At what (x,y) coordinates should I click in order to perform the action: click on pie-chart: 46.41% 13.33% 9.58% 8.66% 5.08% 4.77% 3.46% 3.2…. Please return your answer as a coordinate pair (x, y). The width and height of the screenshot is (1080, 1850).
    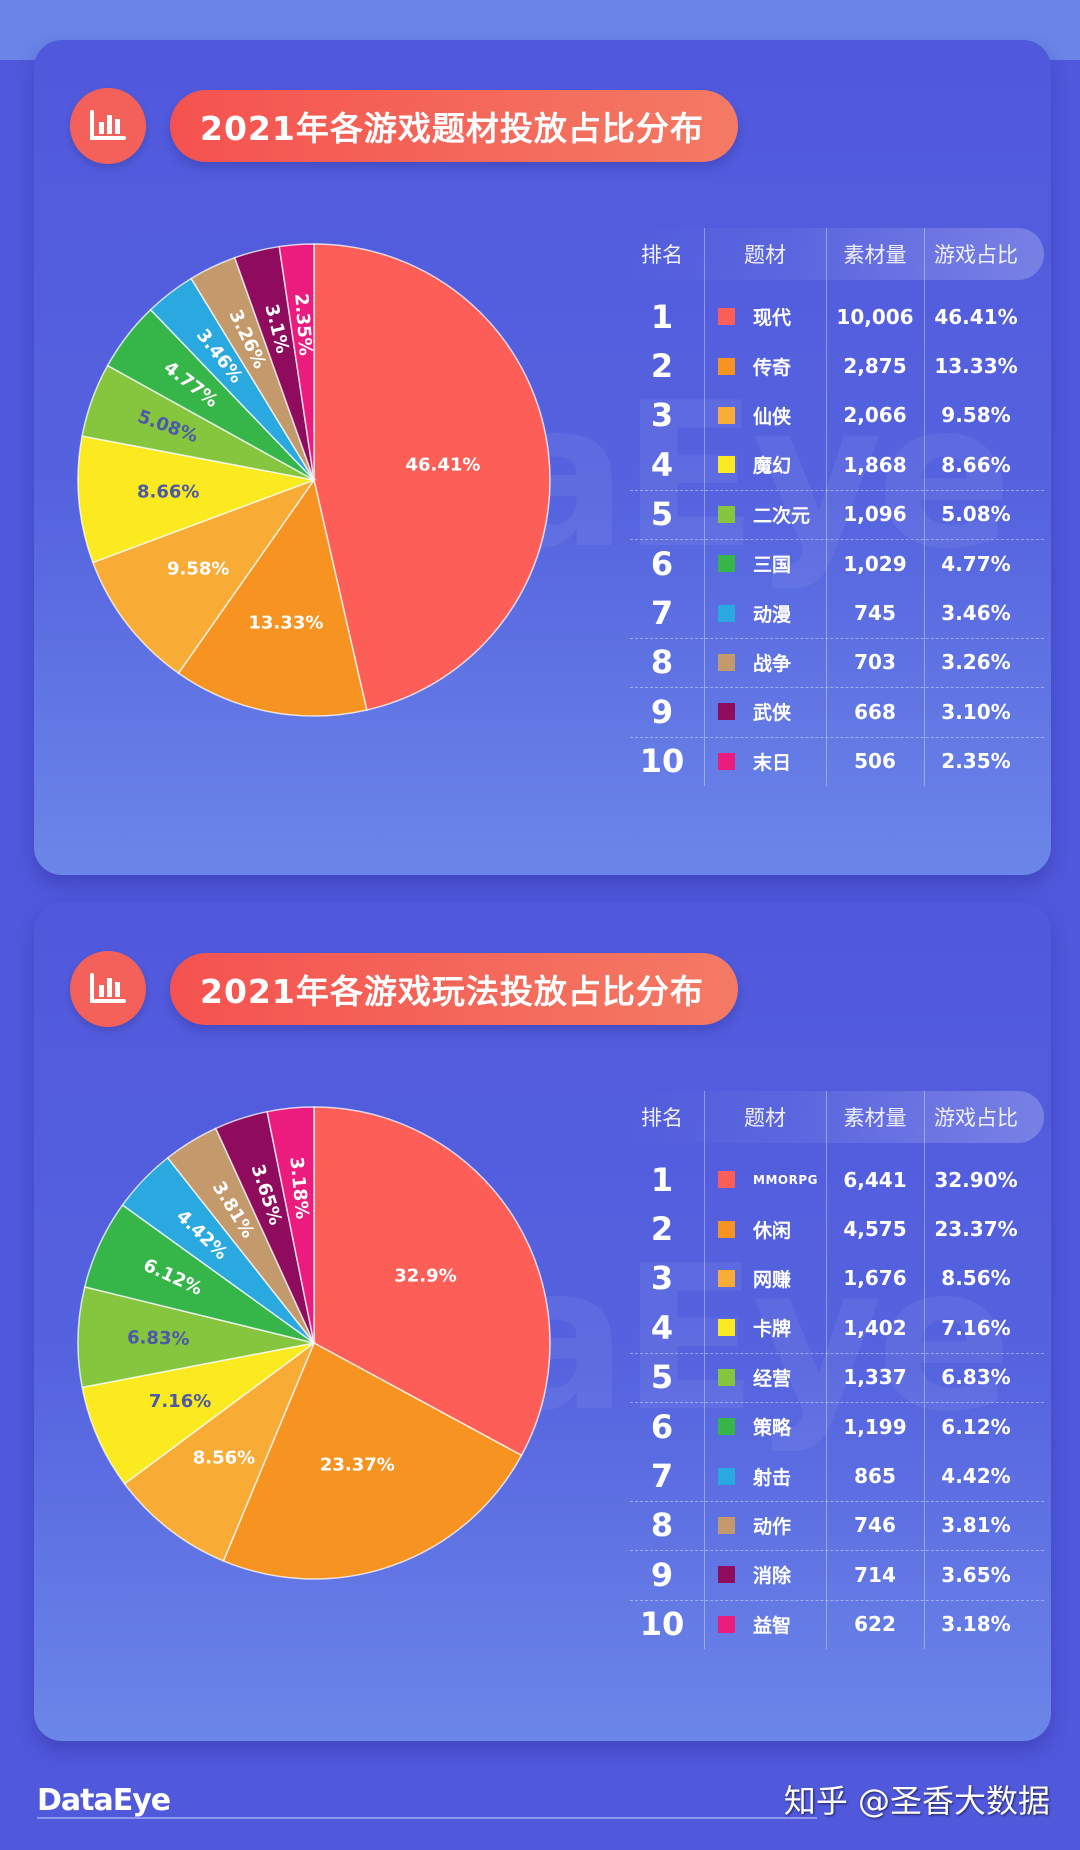
    Looking at the image, I should click on (314, 480).